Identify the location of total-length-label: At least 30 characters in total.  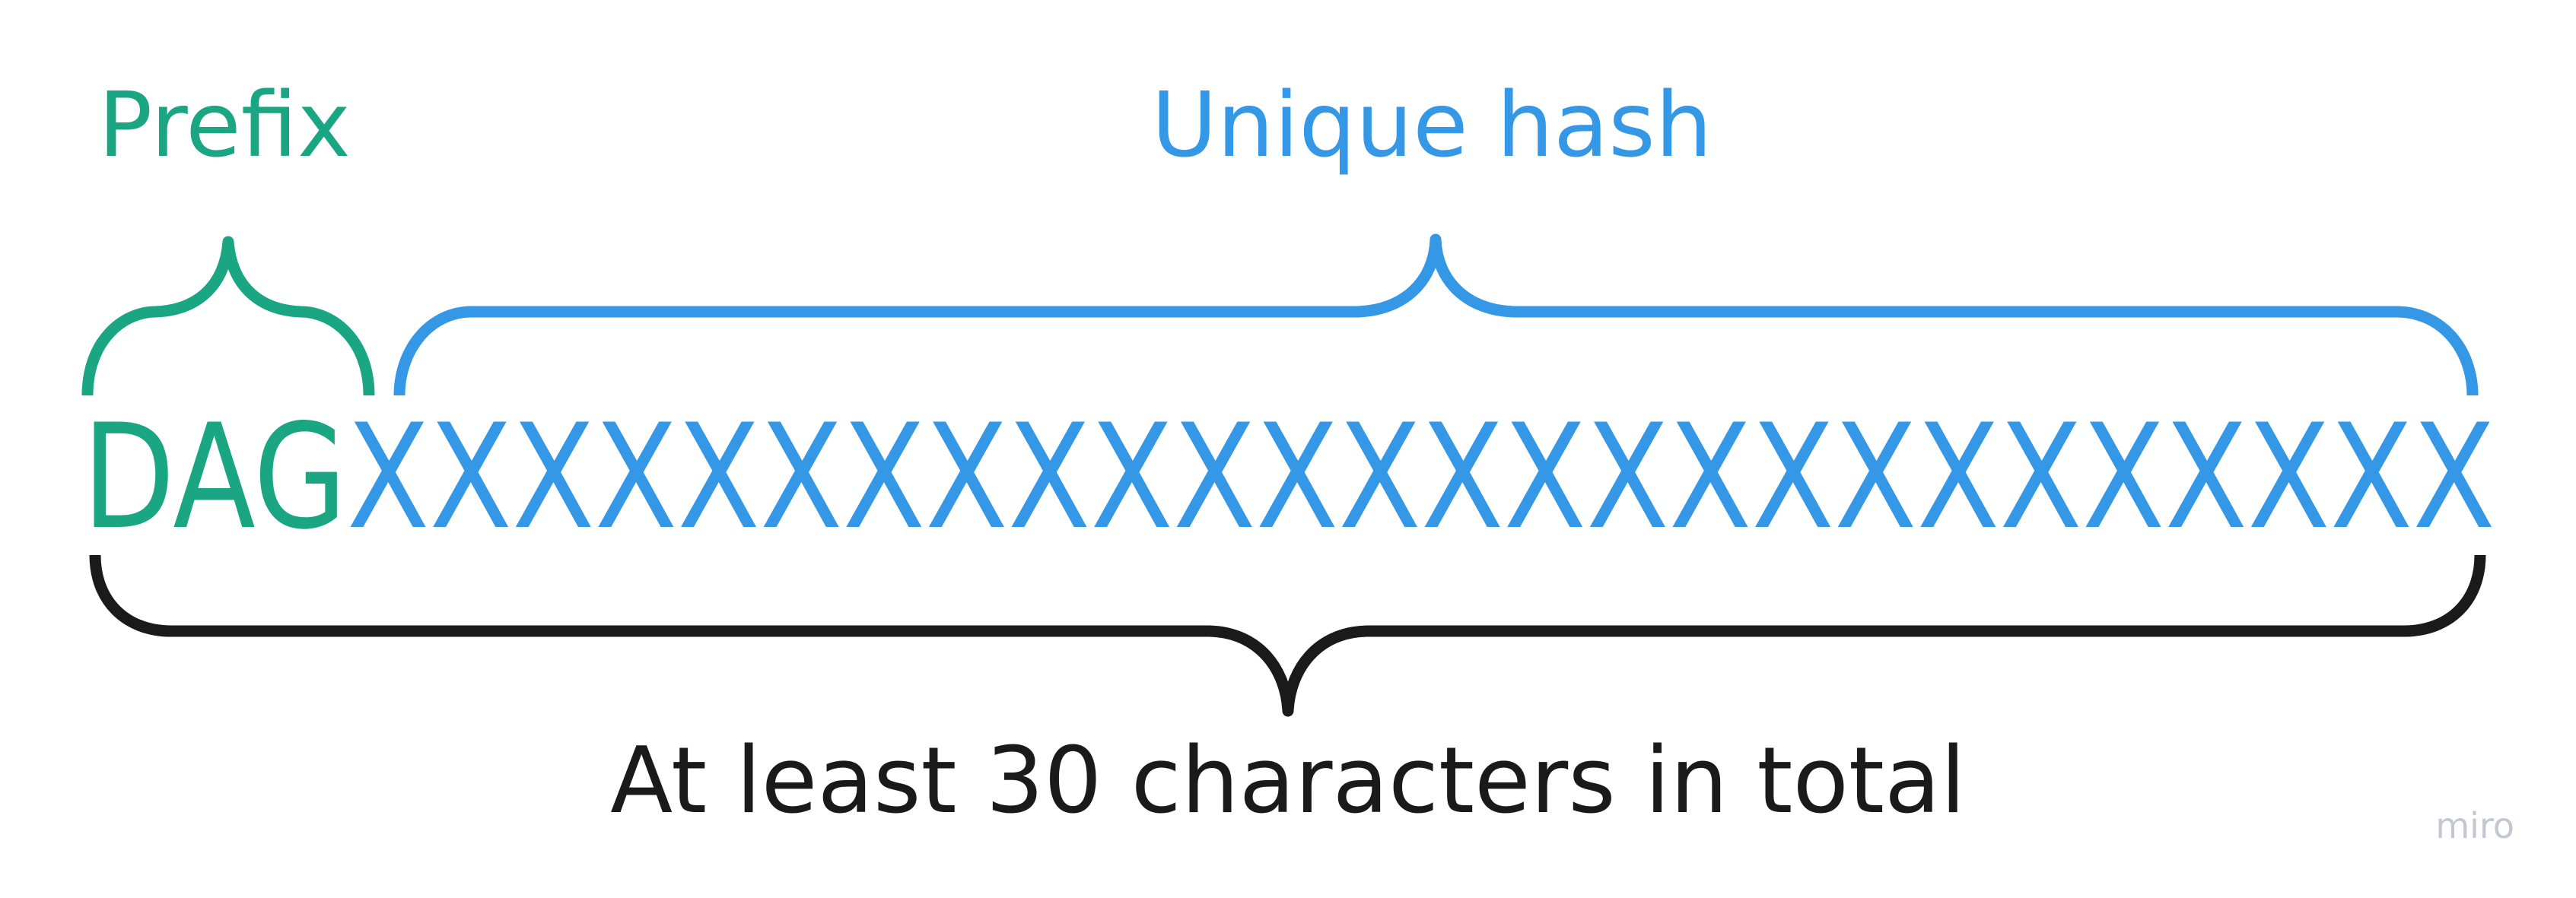
(1288, 781).